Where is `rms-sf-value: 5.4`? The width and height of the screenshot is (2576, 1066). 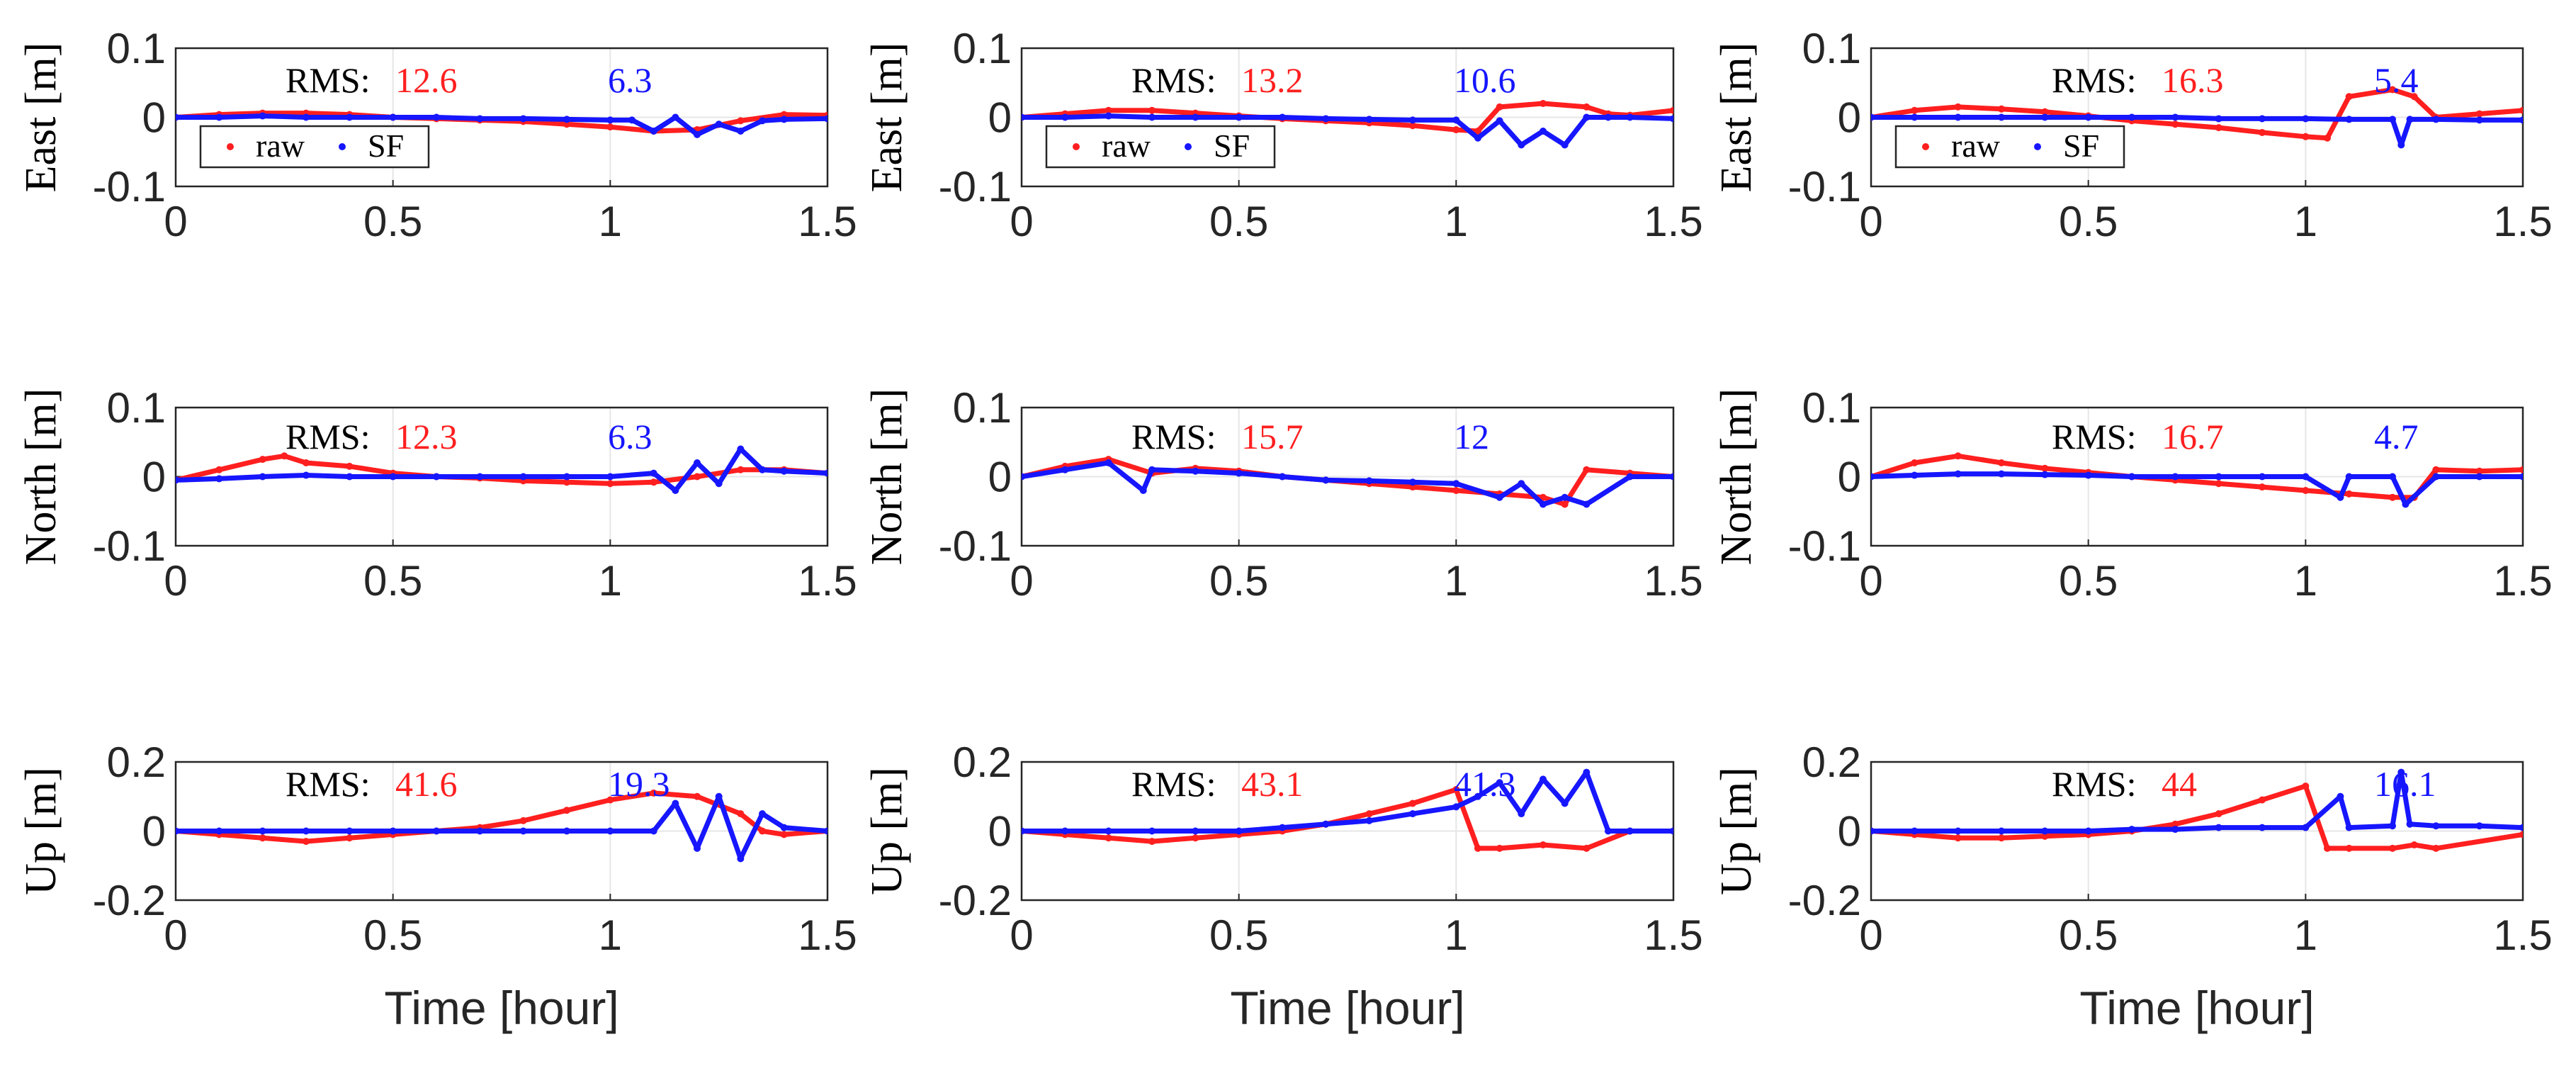
rms-sf-value: 5.4 is located at coordinates (2396, 80).